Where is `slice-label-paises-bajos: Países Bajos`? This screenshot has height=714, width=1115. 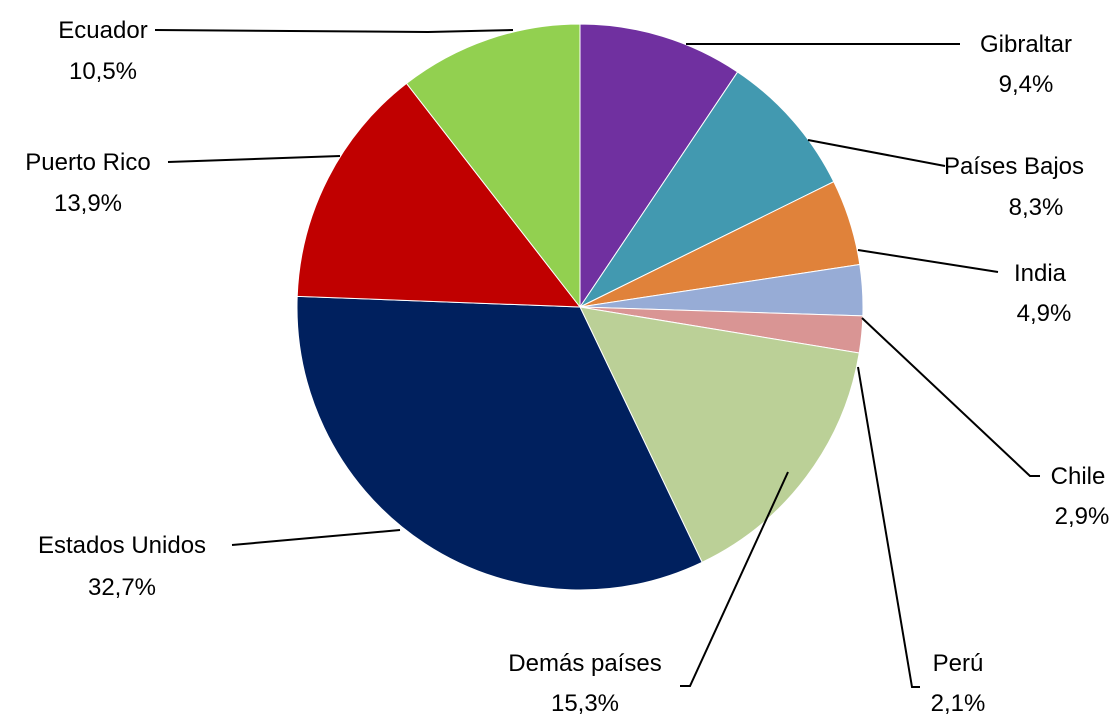
slice-label-paises-bajos: Países Bajos is located at coordinates (1014, 166).